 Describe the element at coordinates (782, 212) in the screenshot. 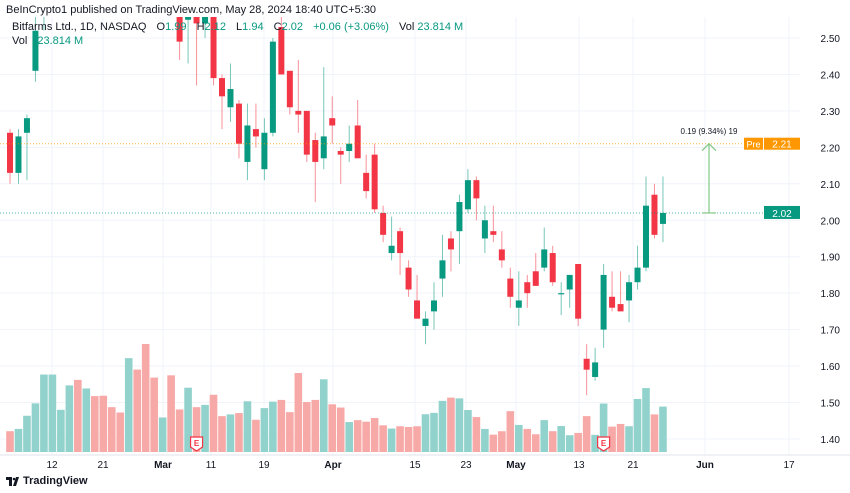

I see `last-price-tag` at that location.